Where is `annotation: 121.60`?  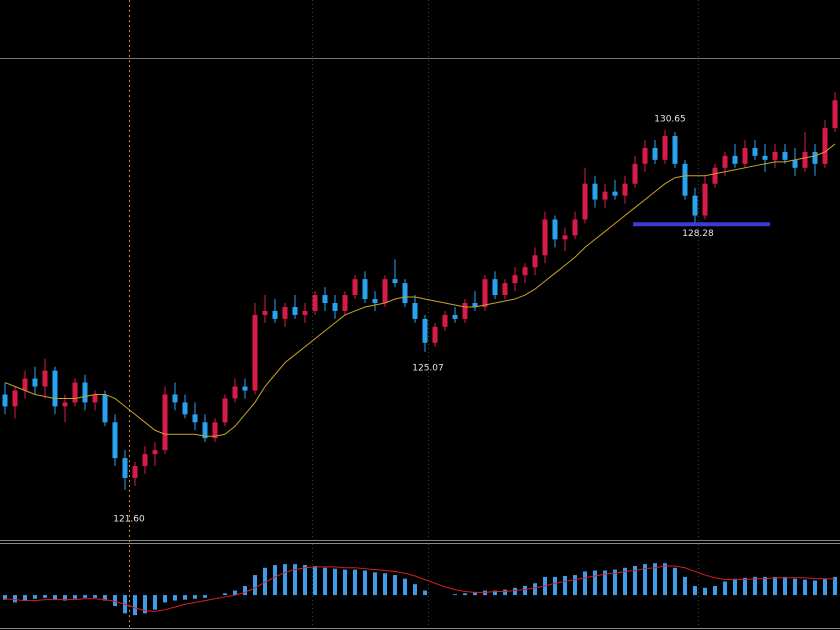 annotation: 121.60 is located at coordinates (129, 519).